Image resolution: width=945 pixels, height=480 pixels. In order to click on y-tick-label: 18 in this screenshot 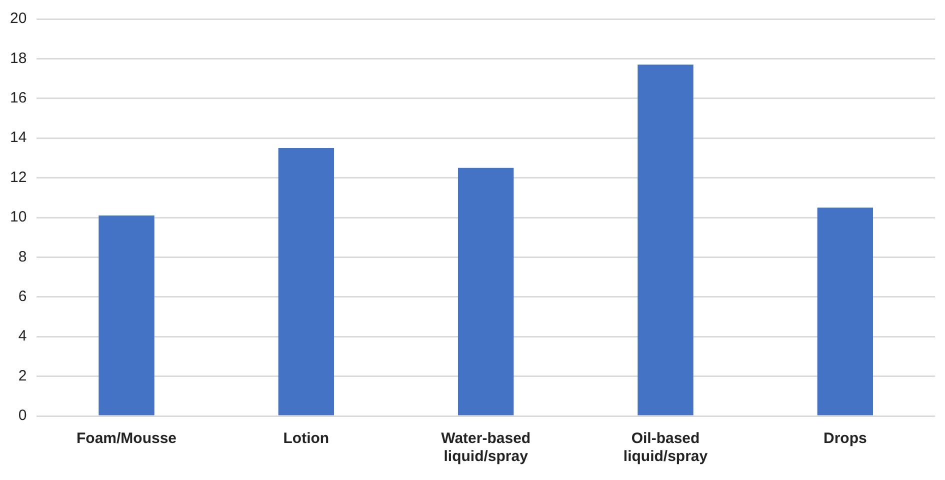, I will do `click(18, 58)`.